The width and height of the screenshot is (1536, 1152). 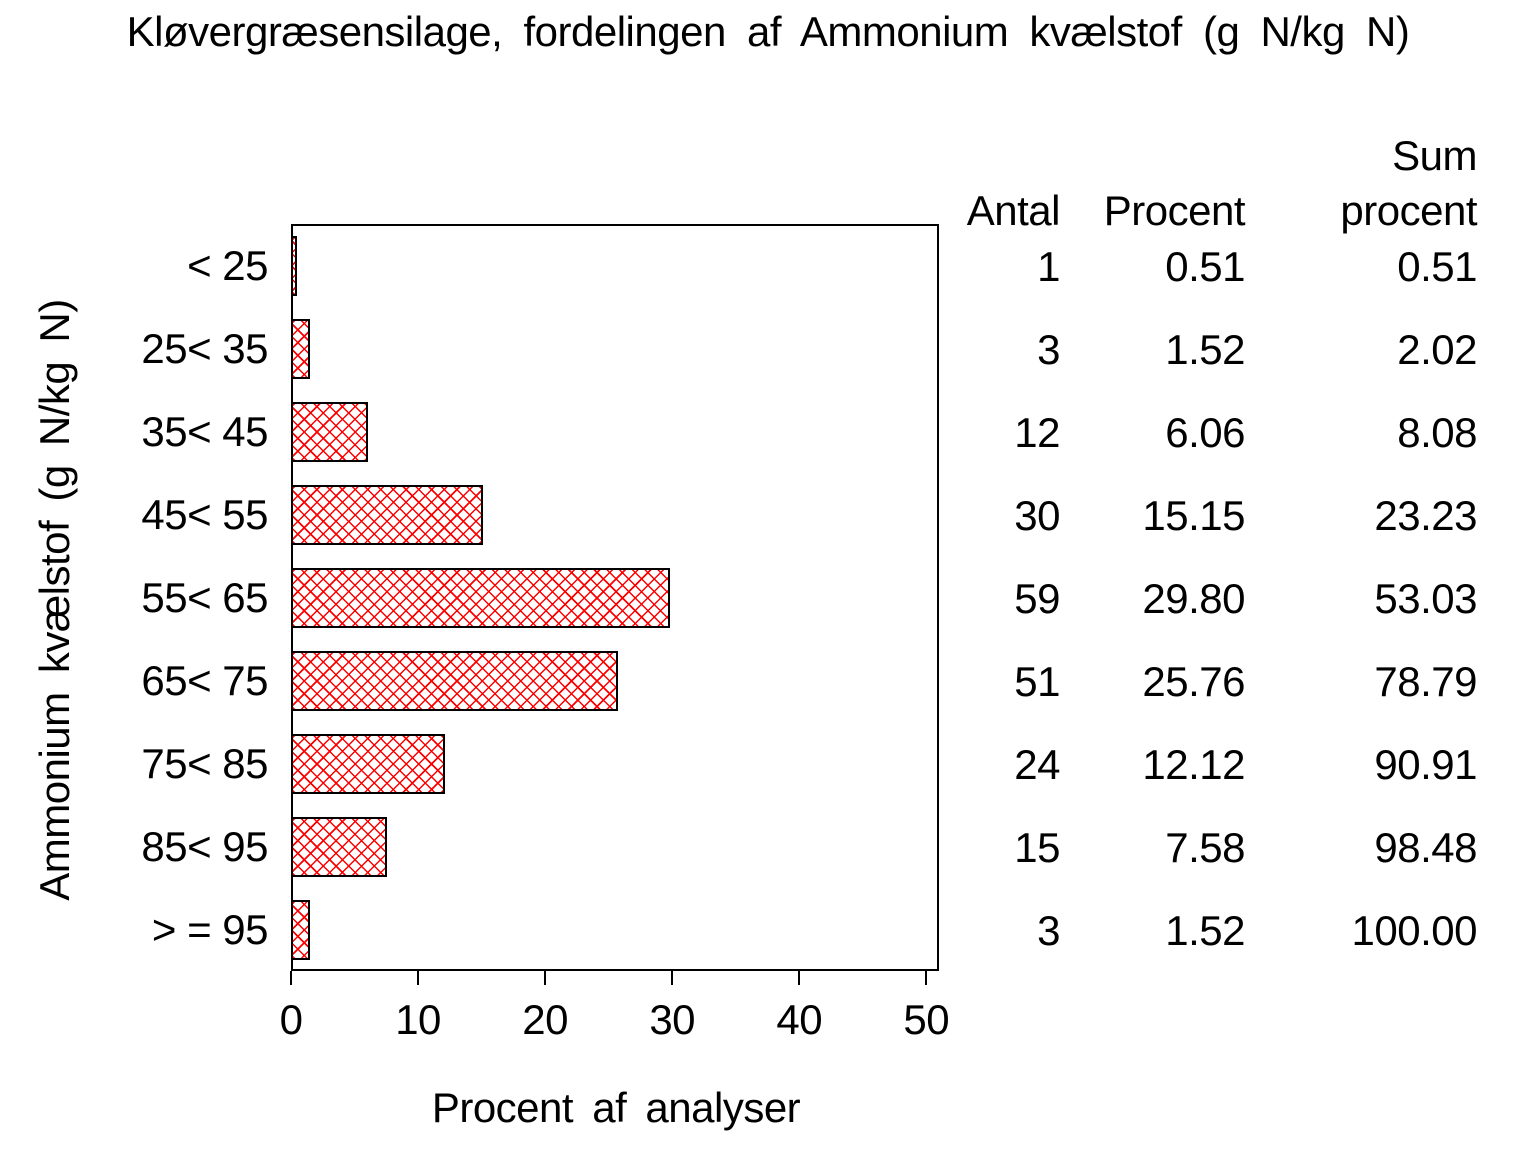 I want to click on cell-sum-procent: 2.02, so click(x=1437, y=349).